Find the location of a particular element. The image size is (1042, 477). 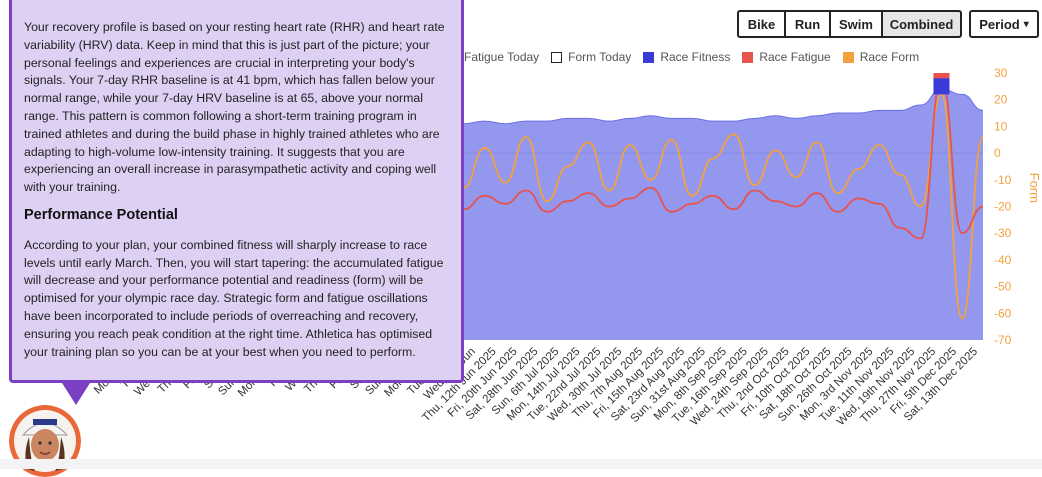

sport-toggle-group: Bike Run Swim Combined is located at coordinates (849, 24).